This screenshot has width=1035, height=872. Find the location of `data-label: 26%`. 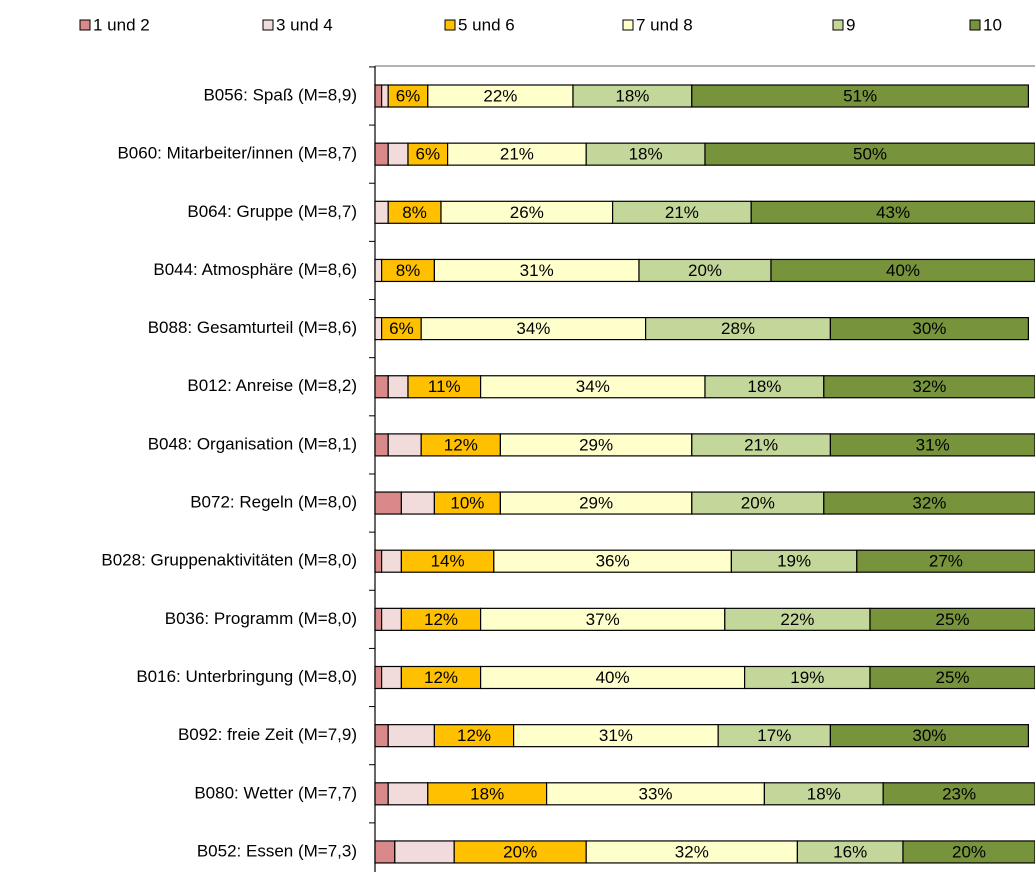

data-label: 26% is located at coordinates (527, 212).